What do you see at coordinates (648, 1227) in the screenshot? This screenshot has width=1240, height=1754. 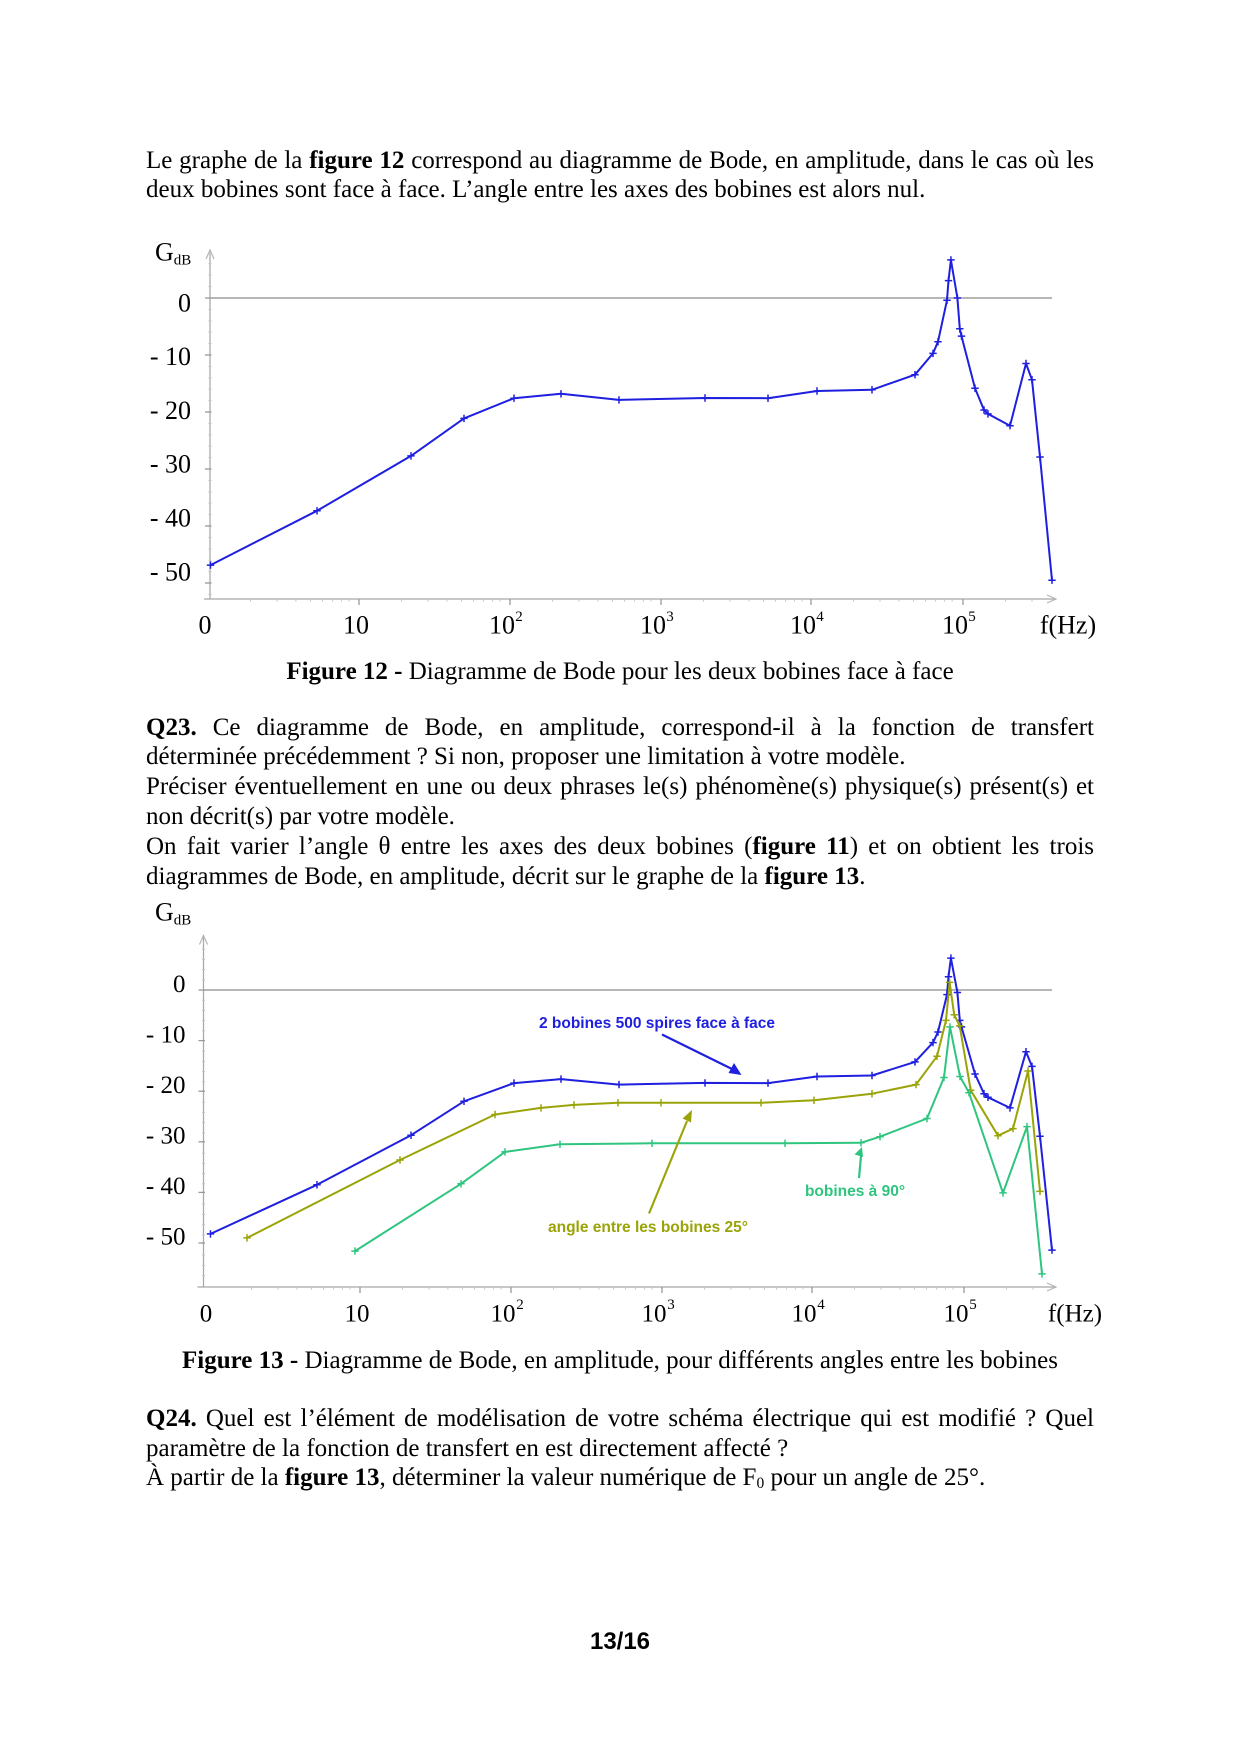 I see `svg-text: angle entre les bobines 25°` at bounding box center [648, 1227].